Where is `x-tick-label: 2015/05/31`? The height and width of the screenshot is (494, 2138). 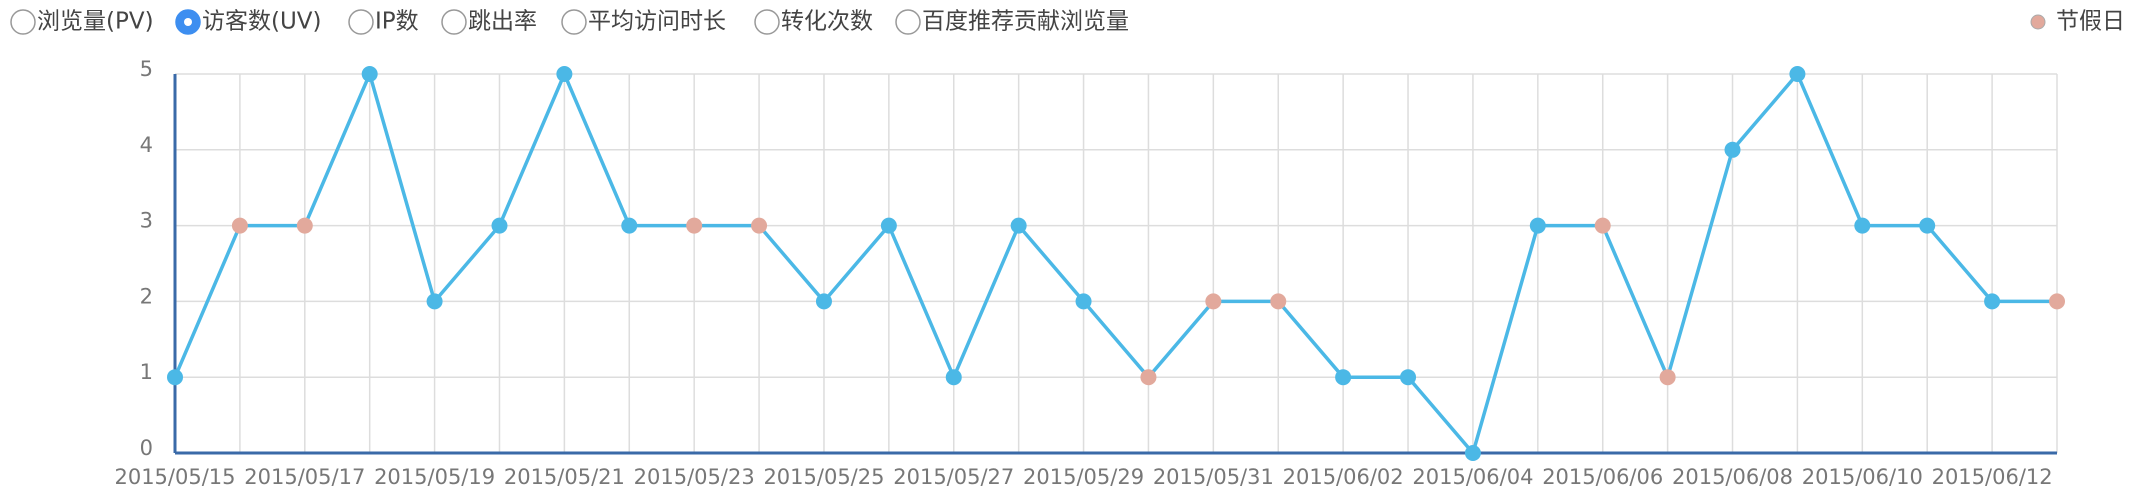 x-tick-label: 2015/05/31 is located at coordinates (1213, 477).